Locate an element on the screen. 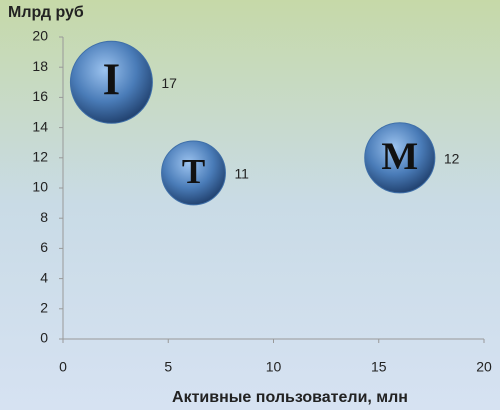 The height and width of the screenshot is (410, 500). bubble-letter: T is located at coordinates (193, 171).